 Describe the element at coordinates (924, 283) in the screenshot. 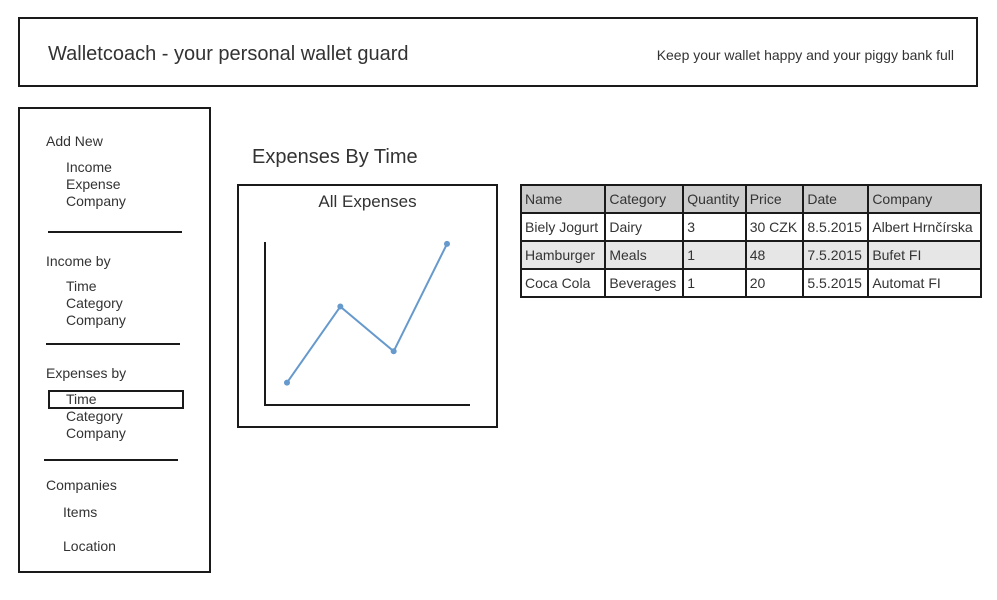

I see `table-cell: Automat FI` at that location.